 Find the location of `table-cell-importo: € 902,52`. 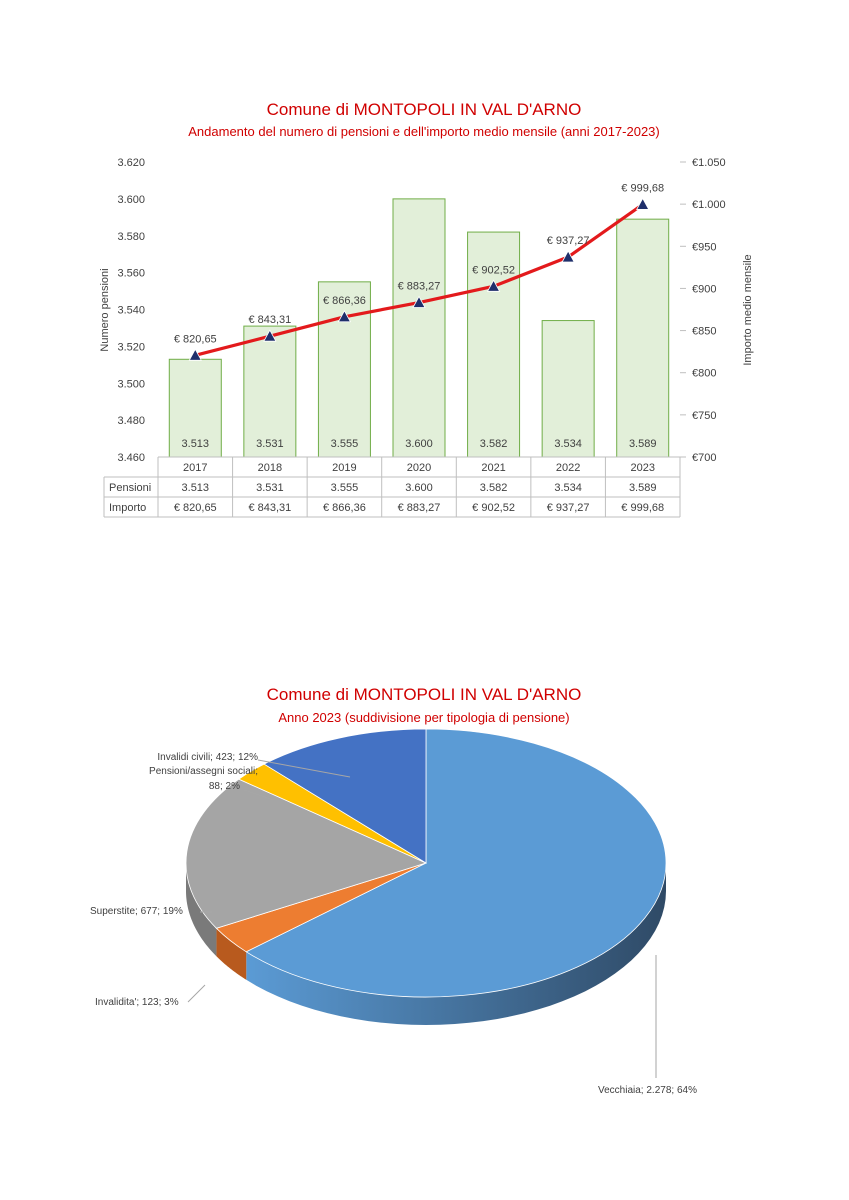

table-cell-importo: € 902,52 is located at coordinates (493, 508).